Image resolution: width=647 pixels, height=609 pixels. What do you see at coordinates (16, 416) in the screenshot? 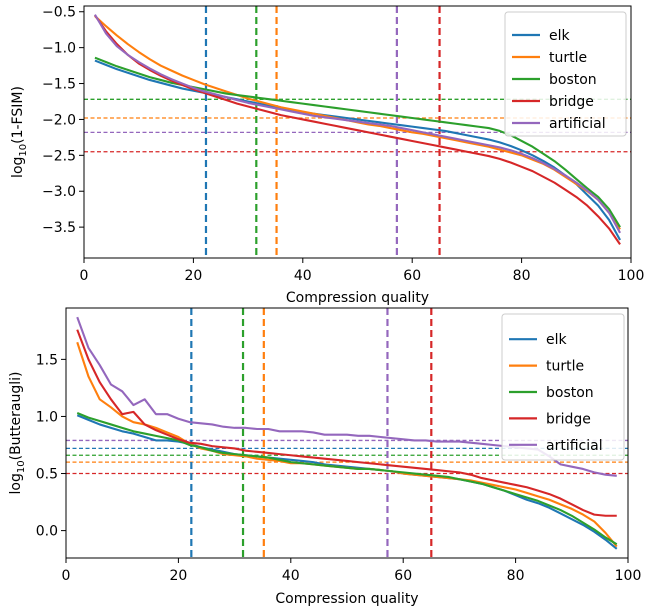
I see `y-axis-label-suffix: (Butteraugli)` at bounding box center [16, 416].